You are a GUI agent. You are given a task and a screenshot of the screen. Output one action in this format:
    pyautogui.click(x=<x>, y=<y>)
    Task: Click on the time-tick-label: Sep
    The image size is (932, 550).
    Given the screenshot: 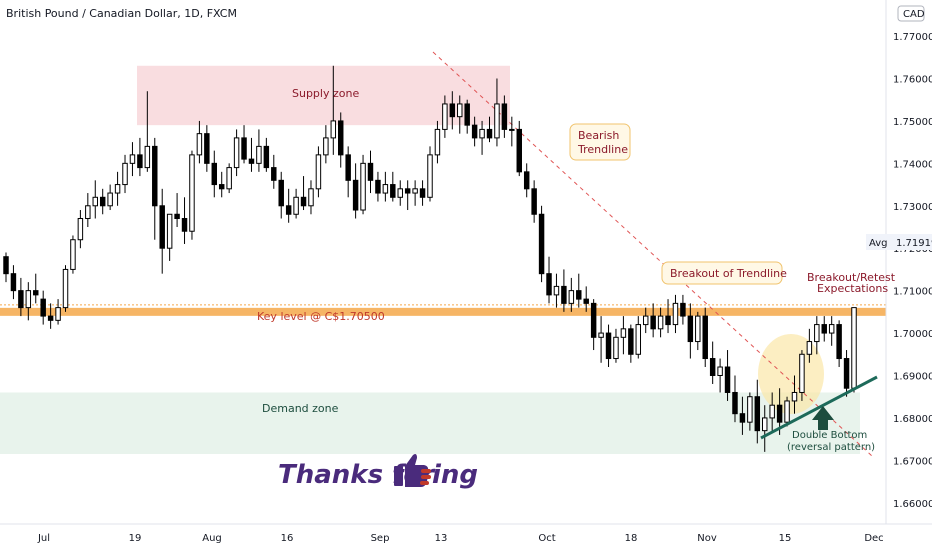 What is the action you would take?
    pyautogui.click(x=380, y=538)
    